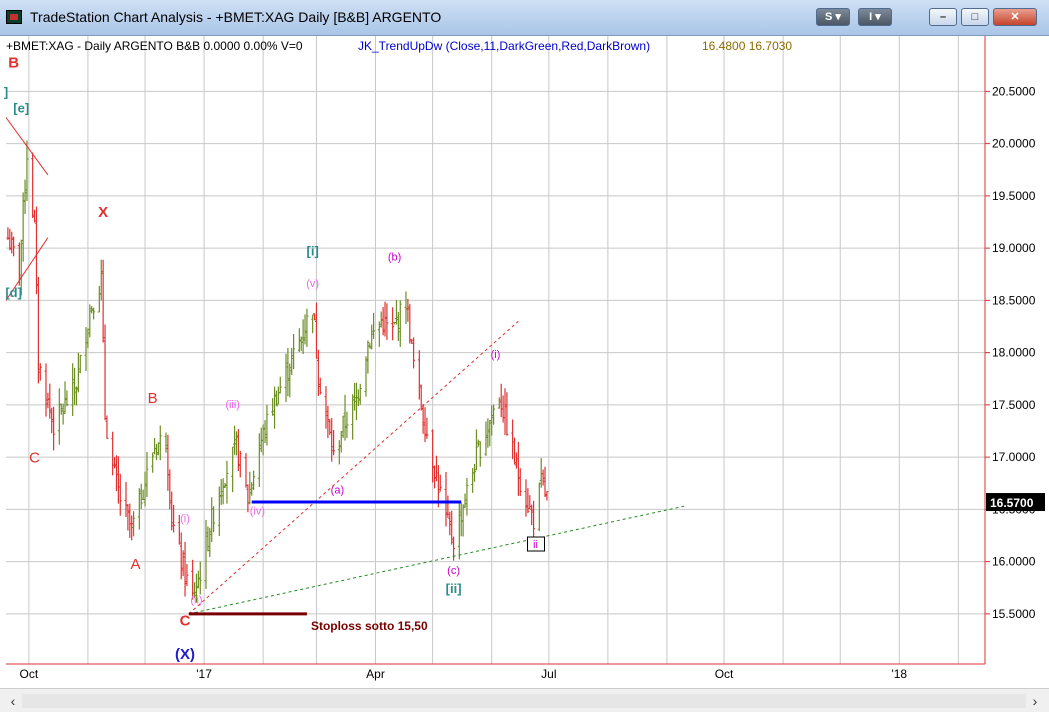 The image size is (1049, 712). I want to click on y-tick-label: 18.0000, so click(1014, 353).